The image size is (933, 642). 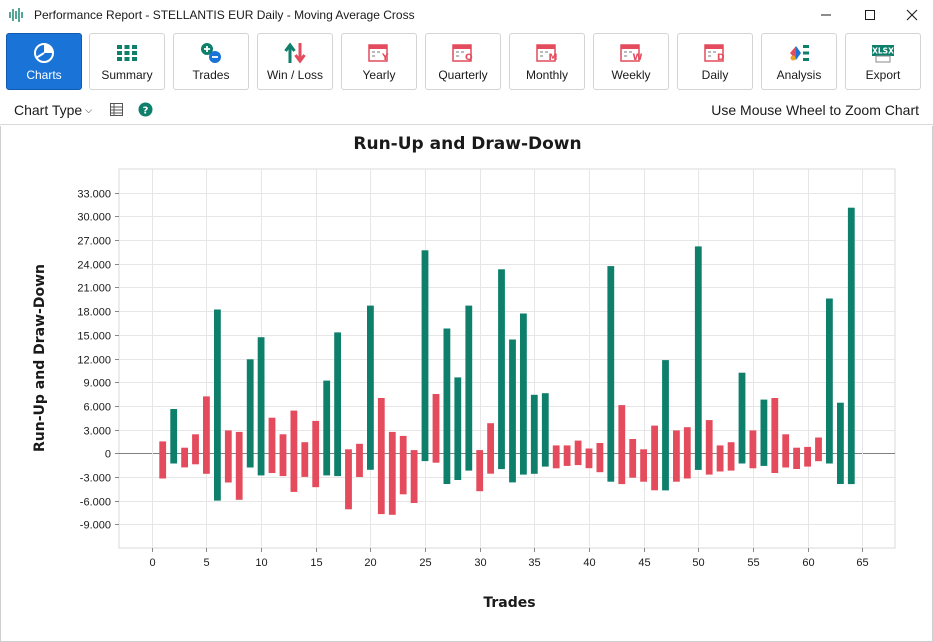 What do you see at coordinates (698, 563) in the screenshot?
I see `x-tick-label: 50` at bounding box center [698, 563].